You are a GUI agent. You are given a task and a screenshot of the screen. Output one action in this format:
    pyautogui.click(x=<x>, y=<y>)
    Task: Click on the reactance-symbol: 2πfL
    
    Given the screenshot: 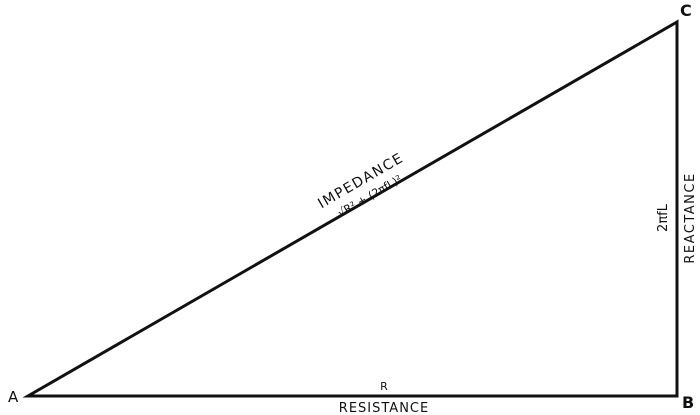 What is the action you would take?
    pyautogui.click(x=663, y=217)
    